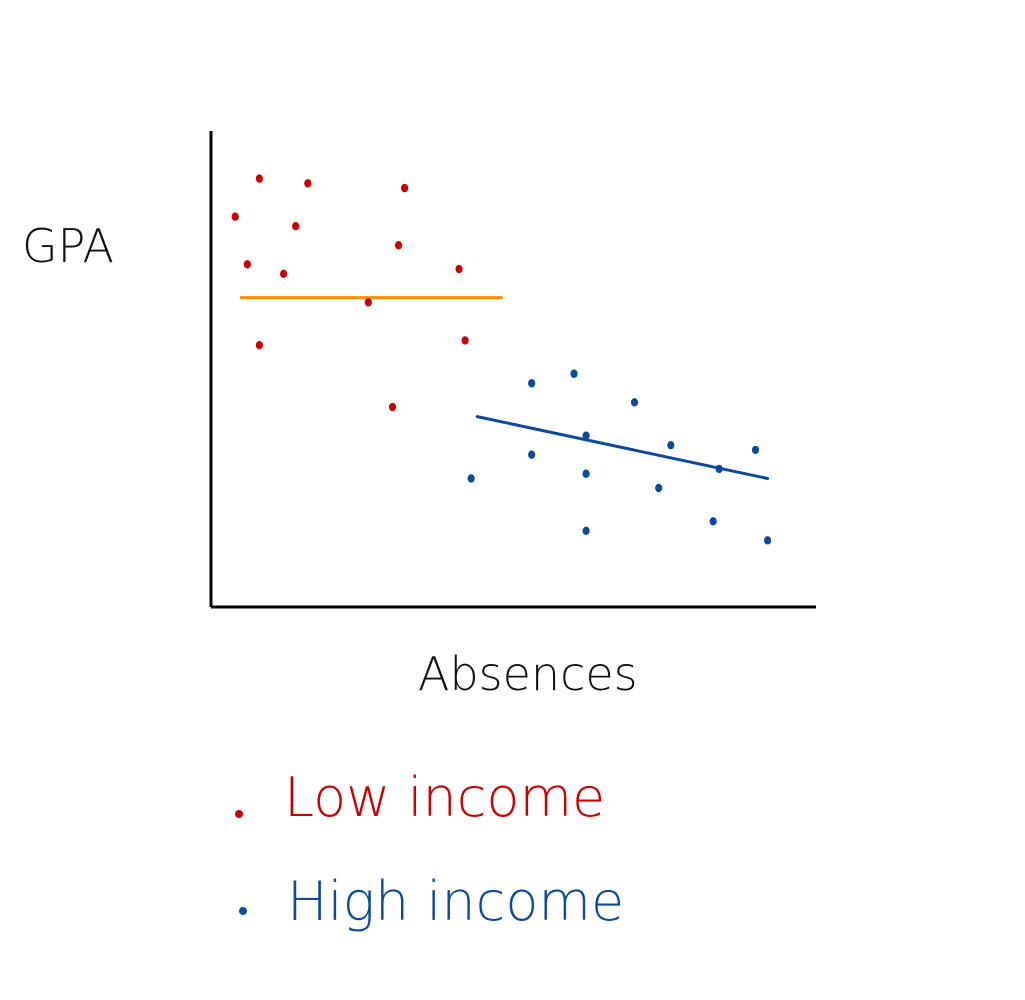  Describe the element at coordinates (622, 447) in the screenshot. I see `trend-line-high-income` at that location.